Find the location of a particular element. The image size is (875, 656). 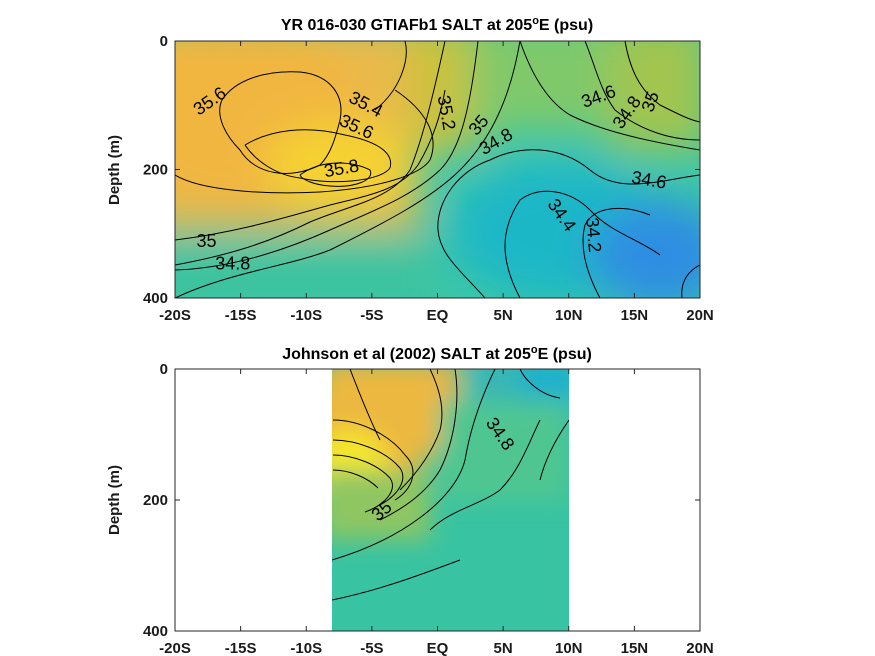

bottom-x-tick-label: 20N is located at coordinates (700, 648).